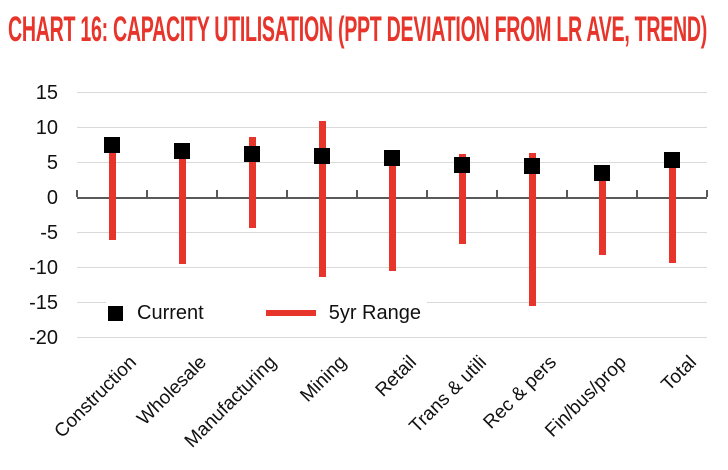 The image size is (728, 470). Describe the element at coordinates (170, 312) in the screenshot. I see `legend-current-label: Current` at that location.